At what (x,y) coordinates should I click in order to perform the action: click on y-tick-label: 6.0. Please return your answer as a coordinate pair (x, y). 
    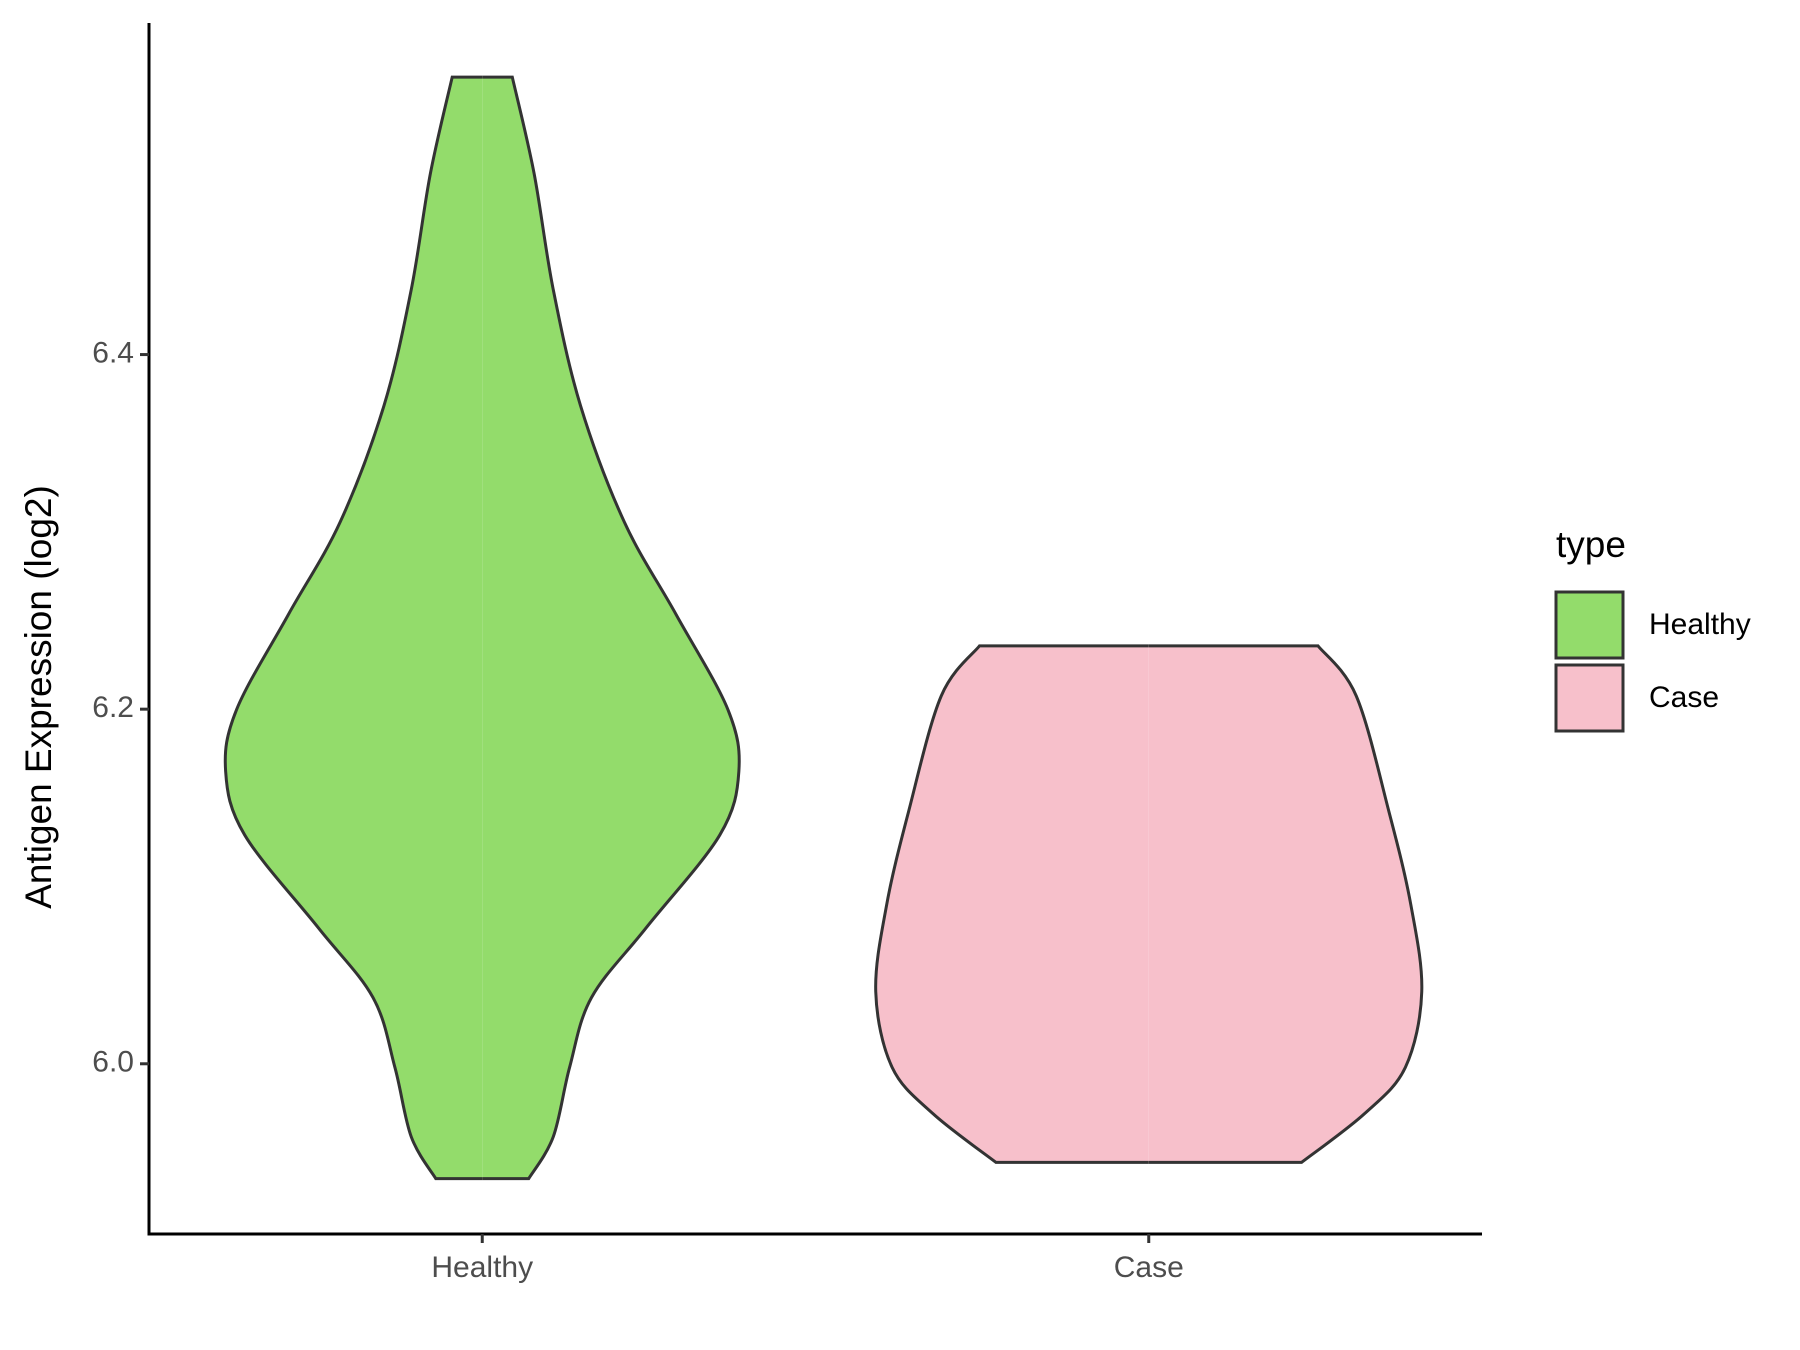
    Looking at the image, I should click on (113, 1062).